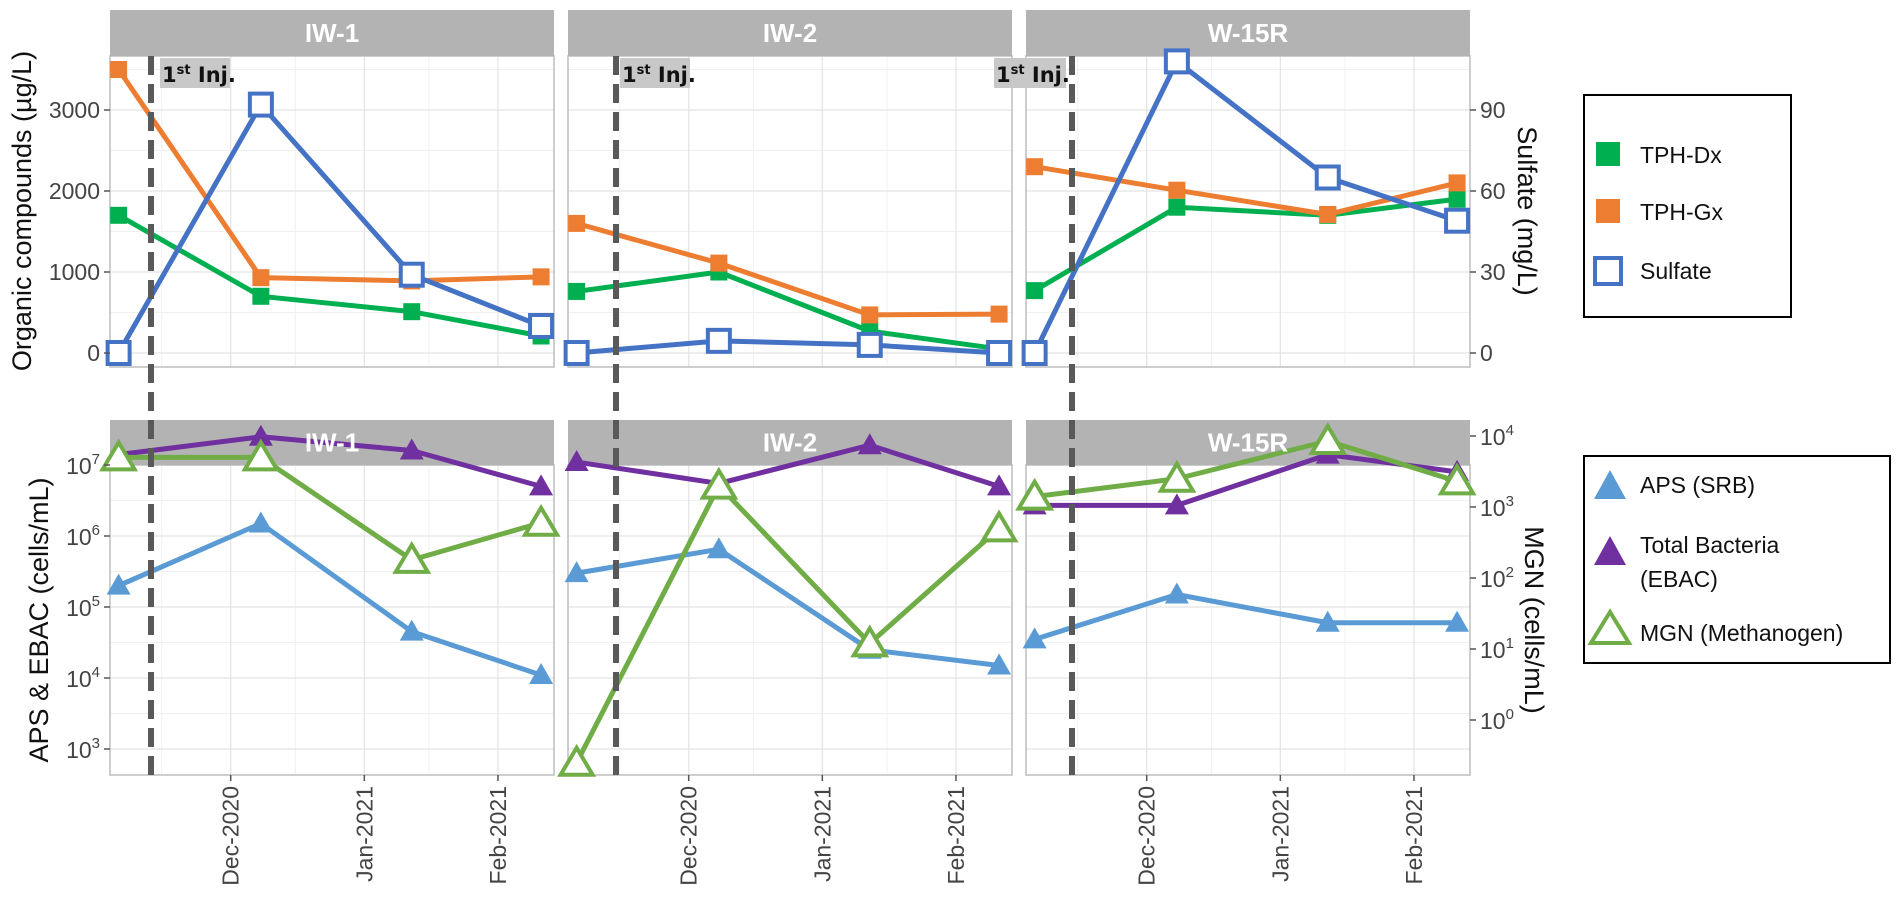 This screenshot has width=1902, height=904. I want to click on y-axis-title-right: MGN (cells/mL), so click(1534, 620).